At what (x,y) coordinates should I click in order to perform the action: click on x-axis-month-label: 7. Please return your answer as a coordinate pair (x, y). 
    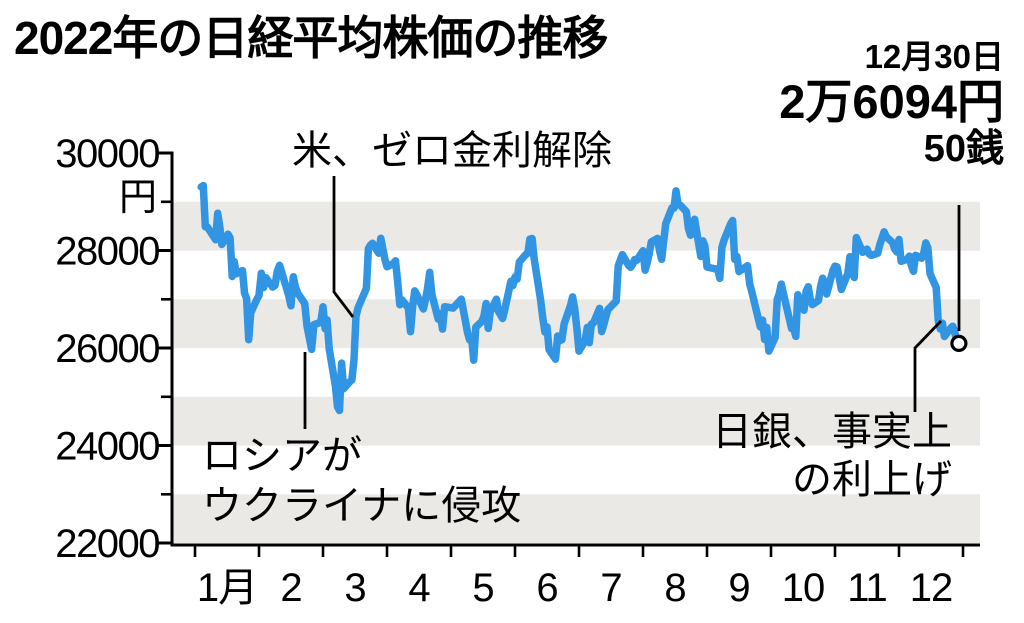
    Looking at the image, I should click on (610, 588).